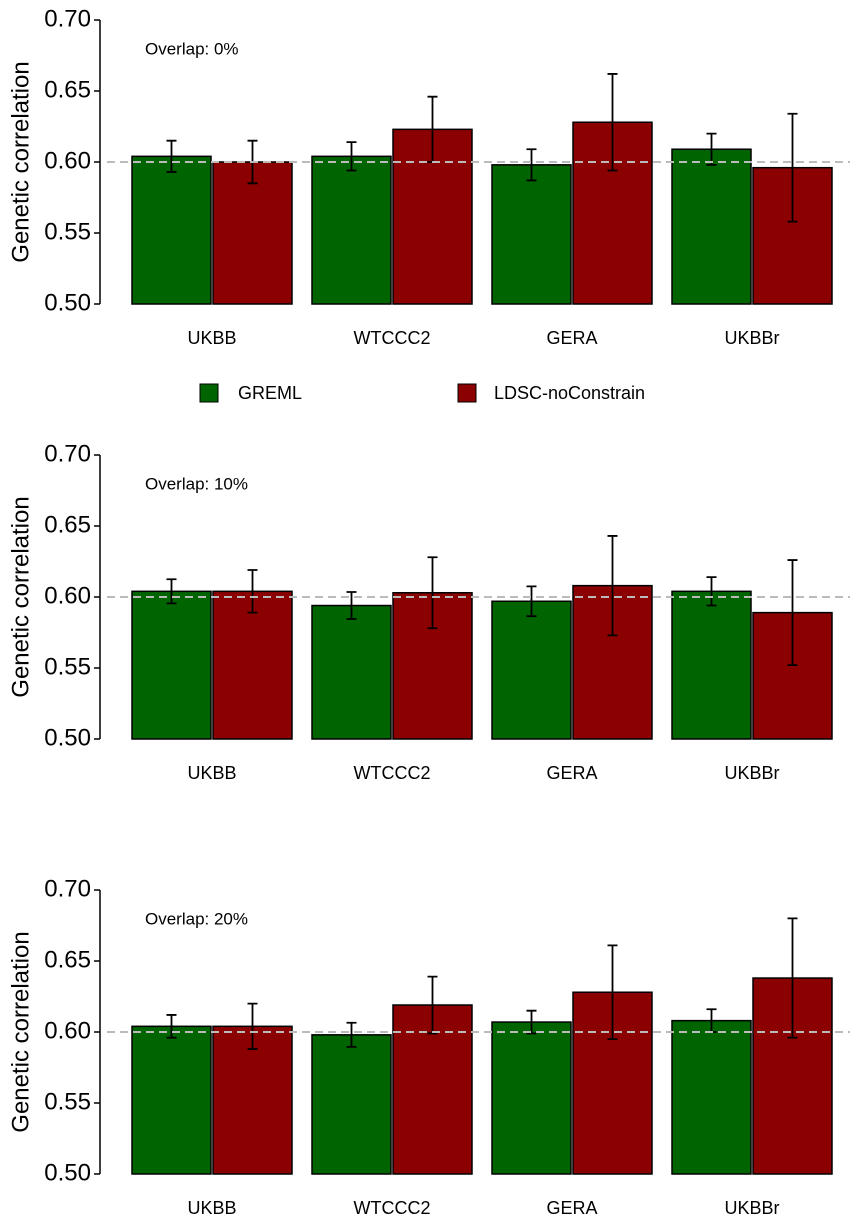 The image size is (853, 1218). Describe the element at coordinates (196, 483) in the screenshot. I see `annotation: Overlap: 10%` at that location.